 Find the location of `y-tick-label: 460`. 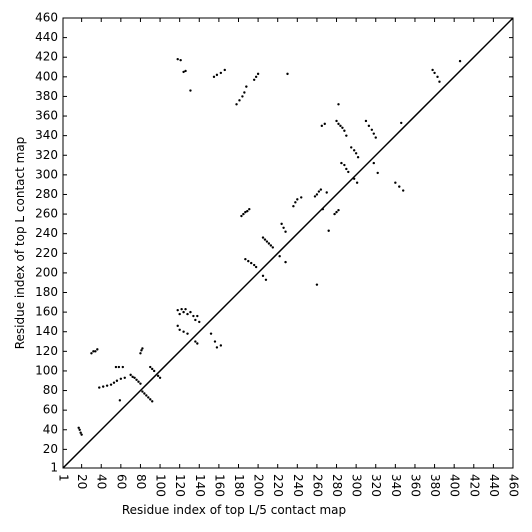

y-tick-label: 460 is located at coordinates (46, 18).